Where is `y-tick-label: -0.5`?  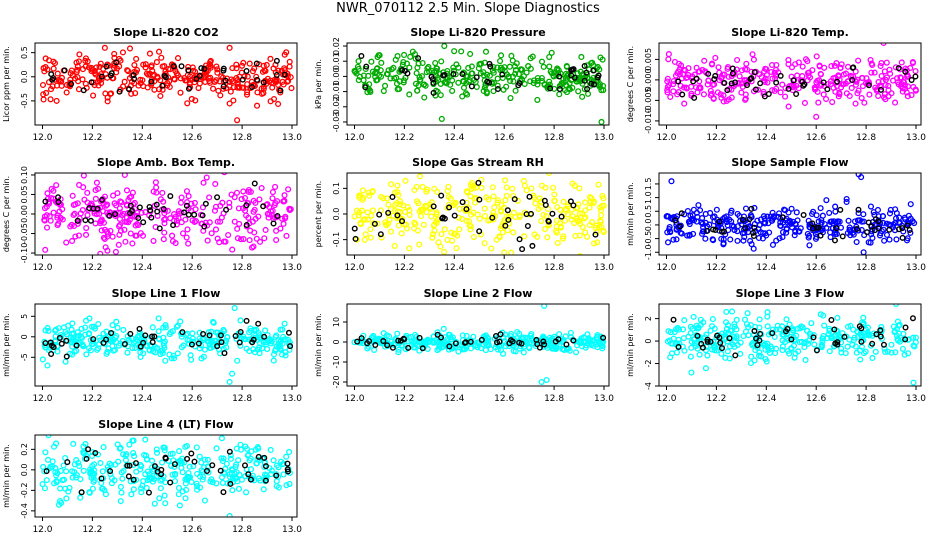 y-tick-label: -0.5 is located at coordinates (648, 239).